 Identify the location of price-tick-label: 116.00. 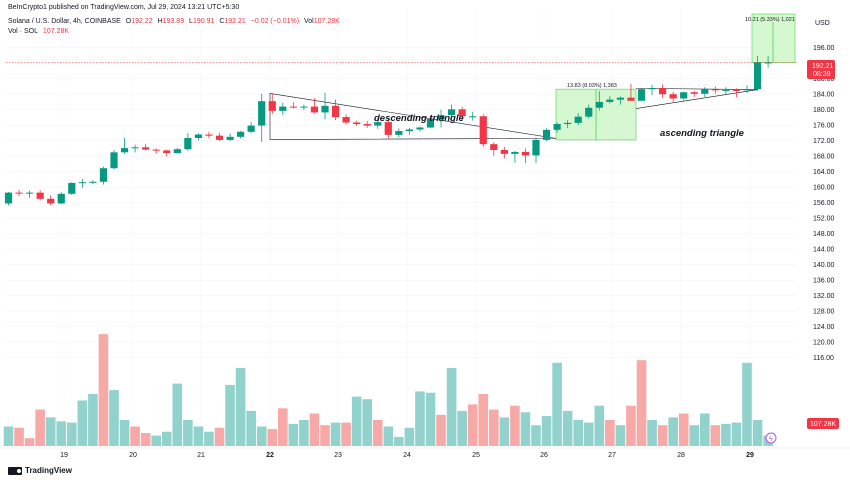
(823, 358).